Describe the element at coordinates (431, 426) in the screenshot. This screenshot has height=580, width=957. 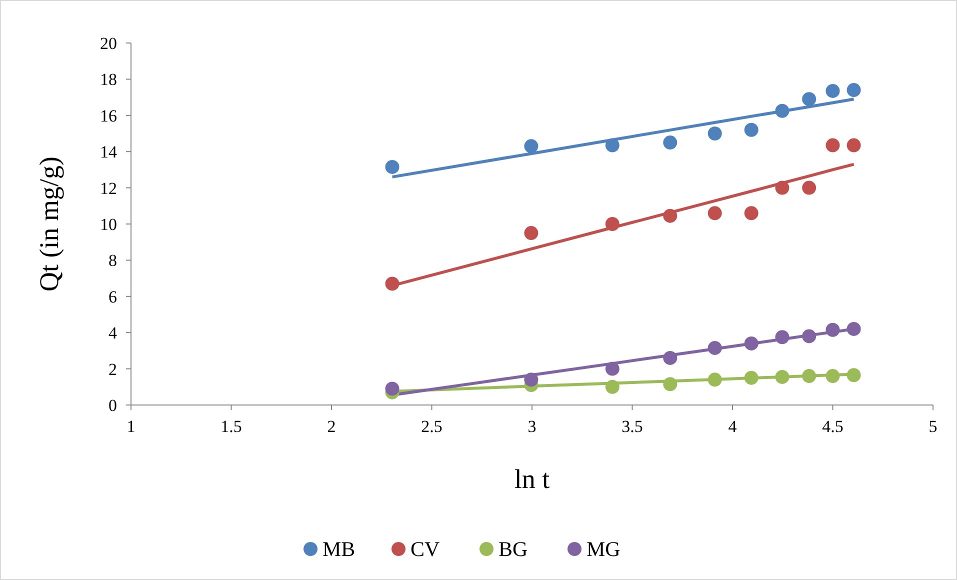
I see `x-tick-label: 2.5` at that location.